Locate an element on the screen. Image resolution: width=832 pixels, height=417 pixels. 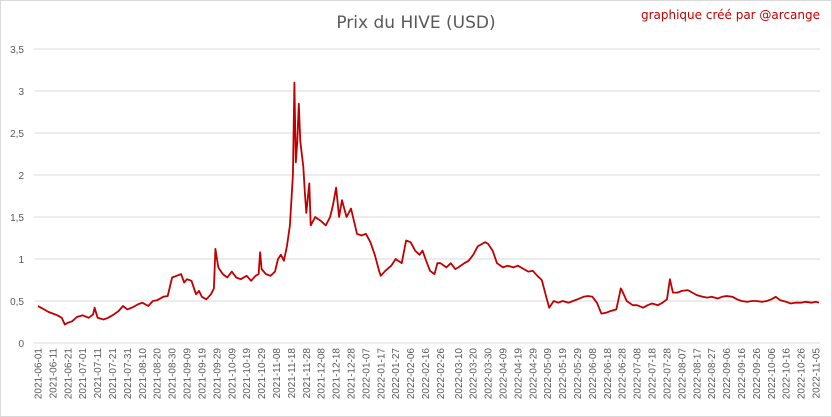
x-tick-label: 2021-06-01 is located at coordinates (39, 374).